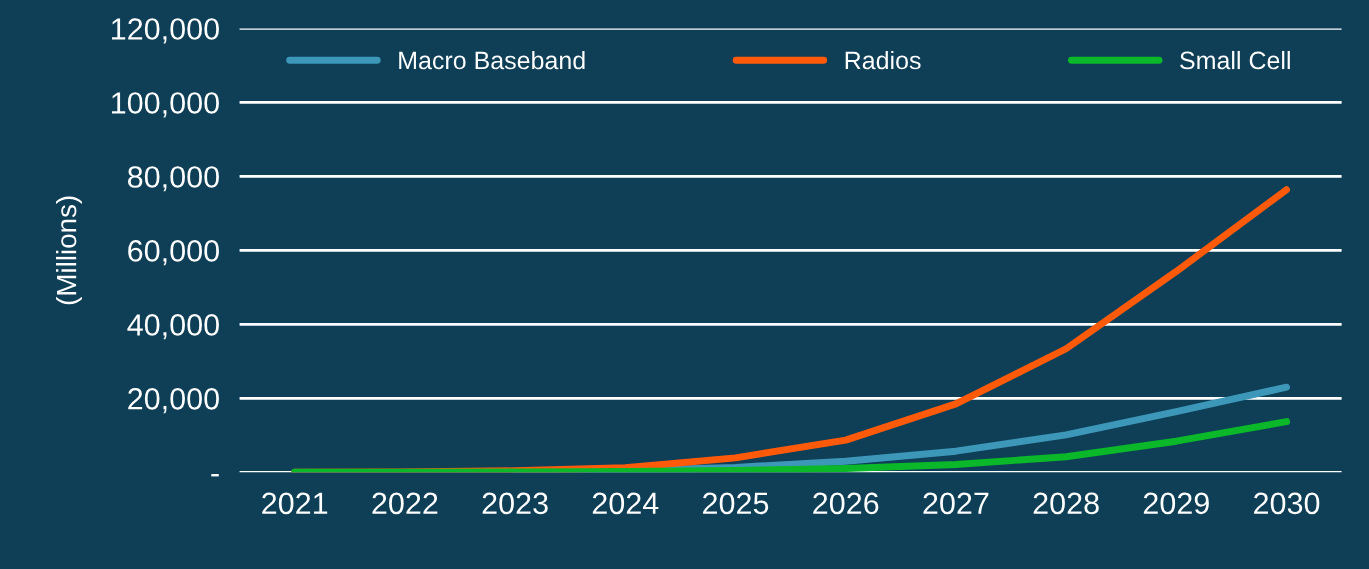 This screenshot has width=1369, height=569. I want to click on x-tick-label: 2021, so click(295, 503).